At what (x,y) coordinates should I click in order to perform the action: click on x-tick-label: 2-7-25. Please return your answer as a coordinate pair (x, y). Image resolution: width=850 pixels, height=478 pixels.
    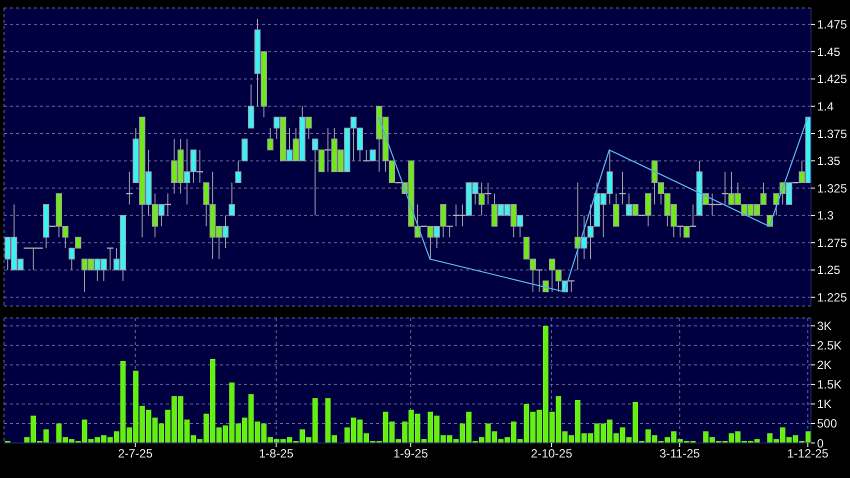
    Looking at the image, I should click on (135, 453).